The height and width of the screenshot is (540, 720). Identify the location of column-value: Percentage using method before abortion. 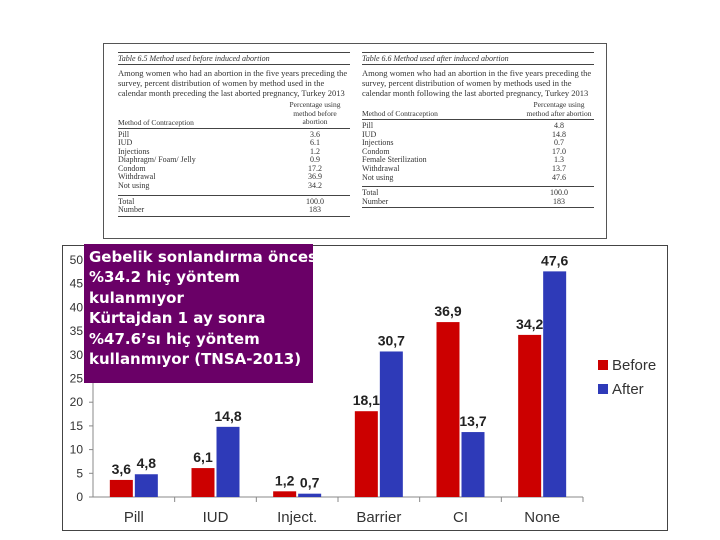
(315, 113).